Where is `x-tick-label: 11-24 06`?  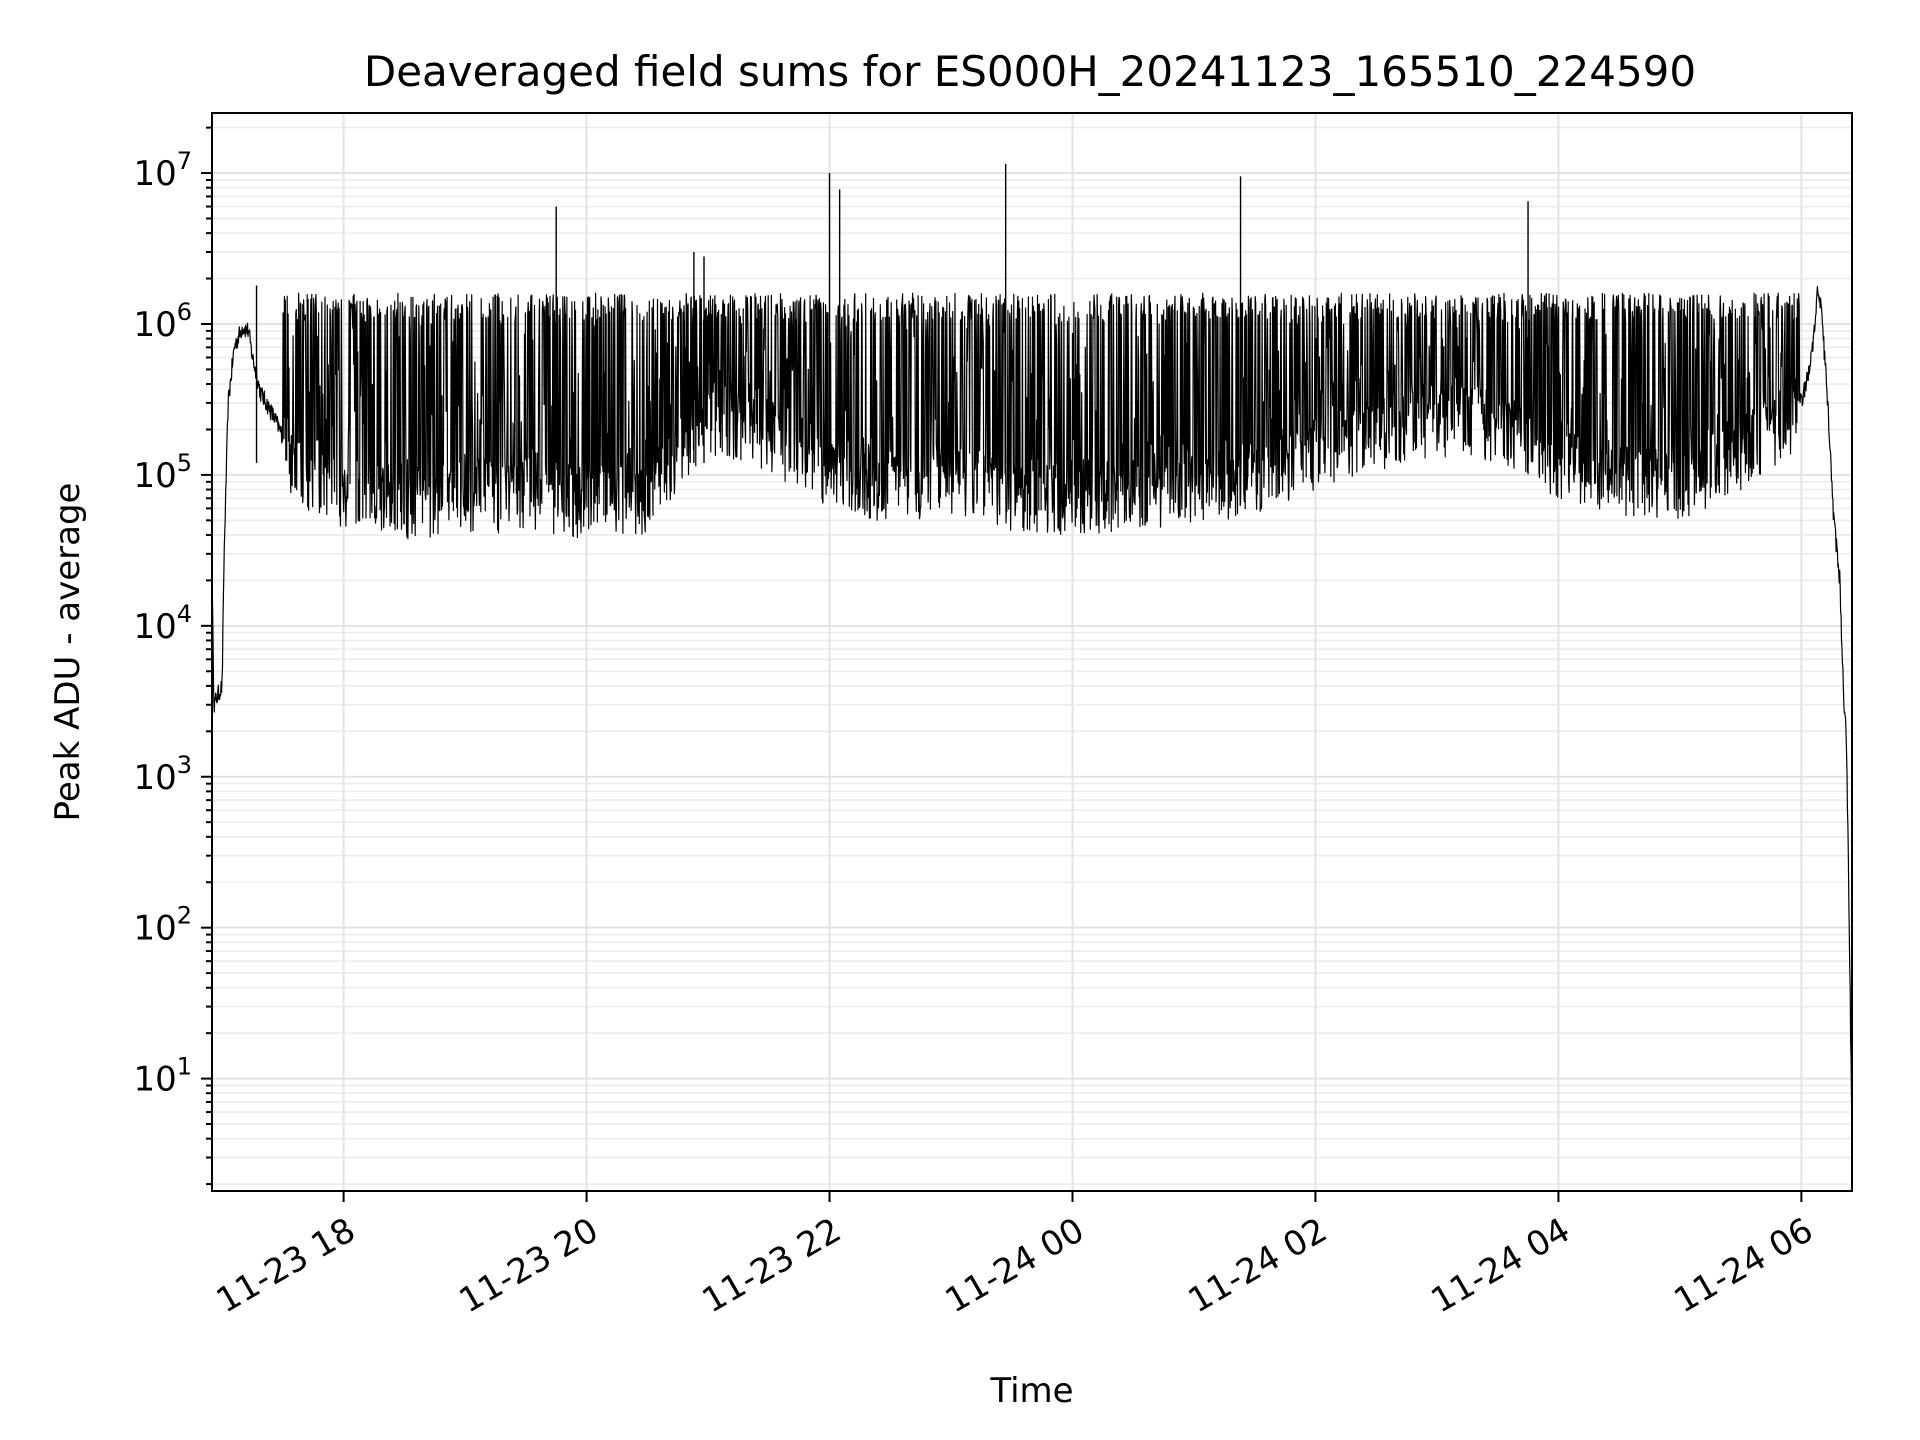 x-tick-label: 11-24 06 is located at coordinates (1743, 1265).